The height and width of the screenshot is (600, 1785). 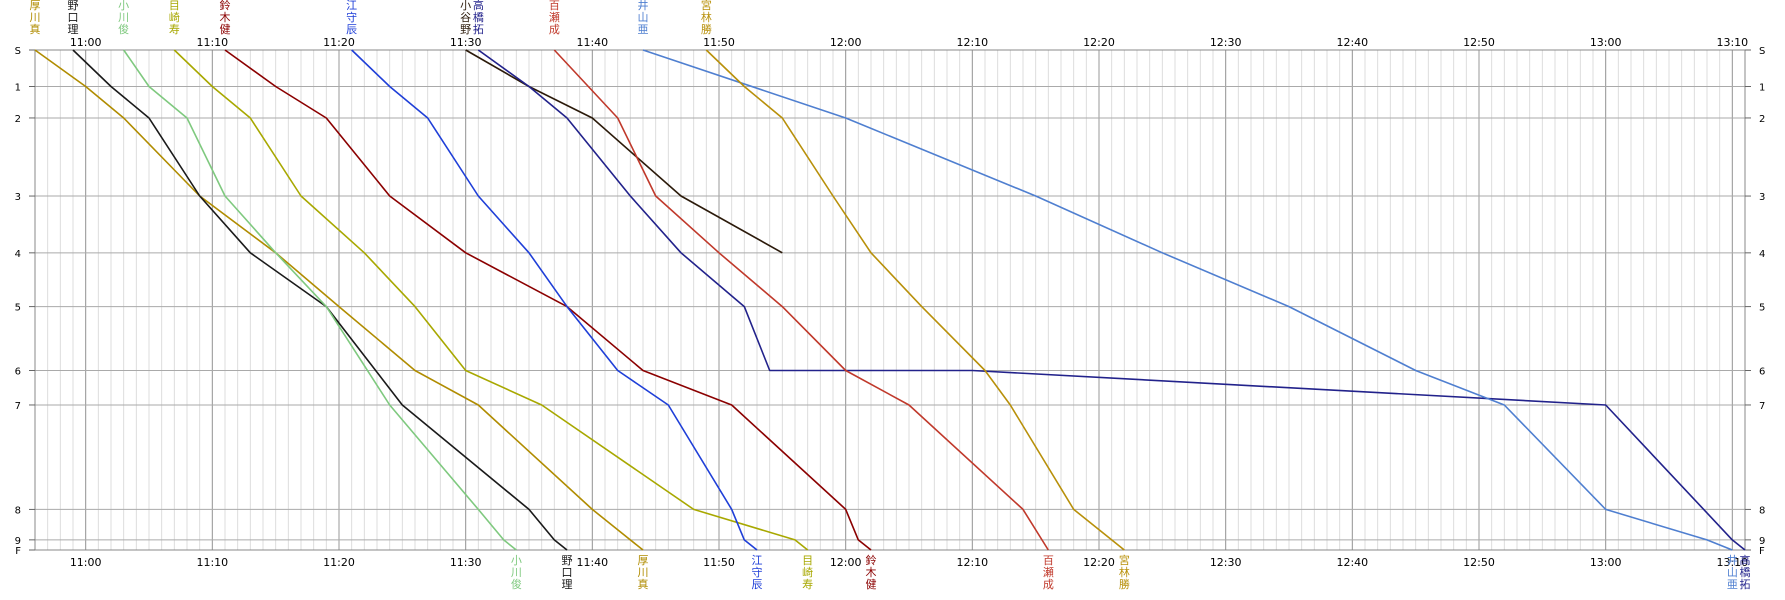 I want to click on x-tick-label: 13:10, so click(x=1732, y=42).